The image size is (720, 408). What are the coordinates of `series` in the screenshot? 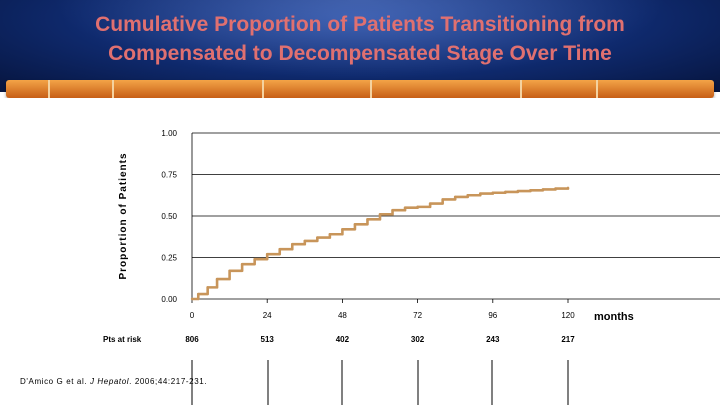 It's located at (380, 243).